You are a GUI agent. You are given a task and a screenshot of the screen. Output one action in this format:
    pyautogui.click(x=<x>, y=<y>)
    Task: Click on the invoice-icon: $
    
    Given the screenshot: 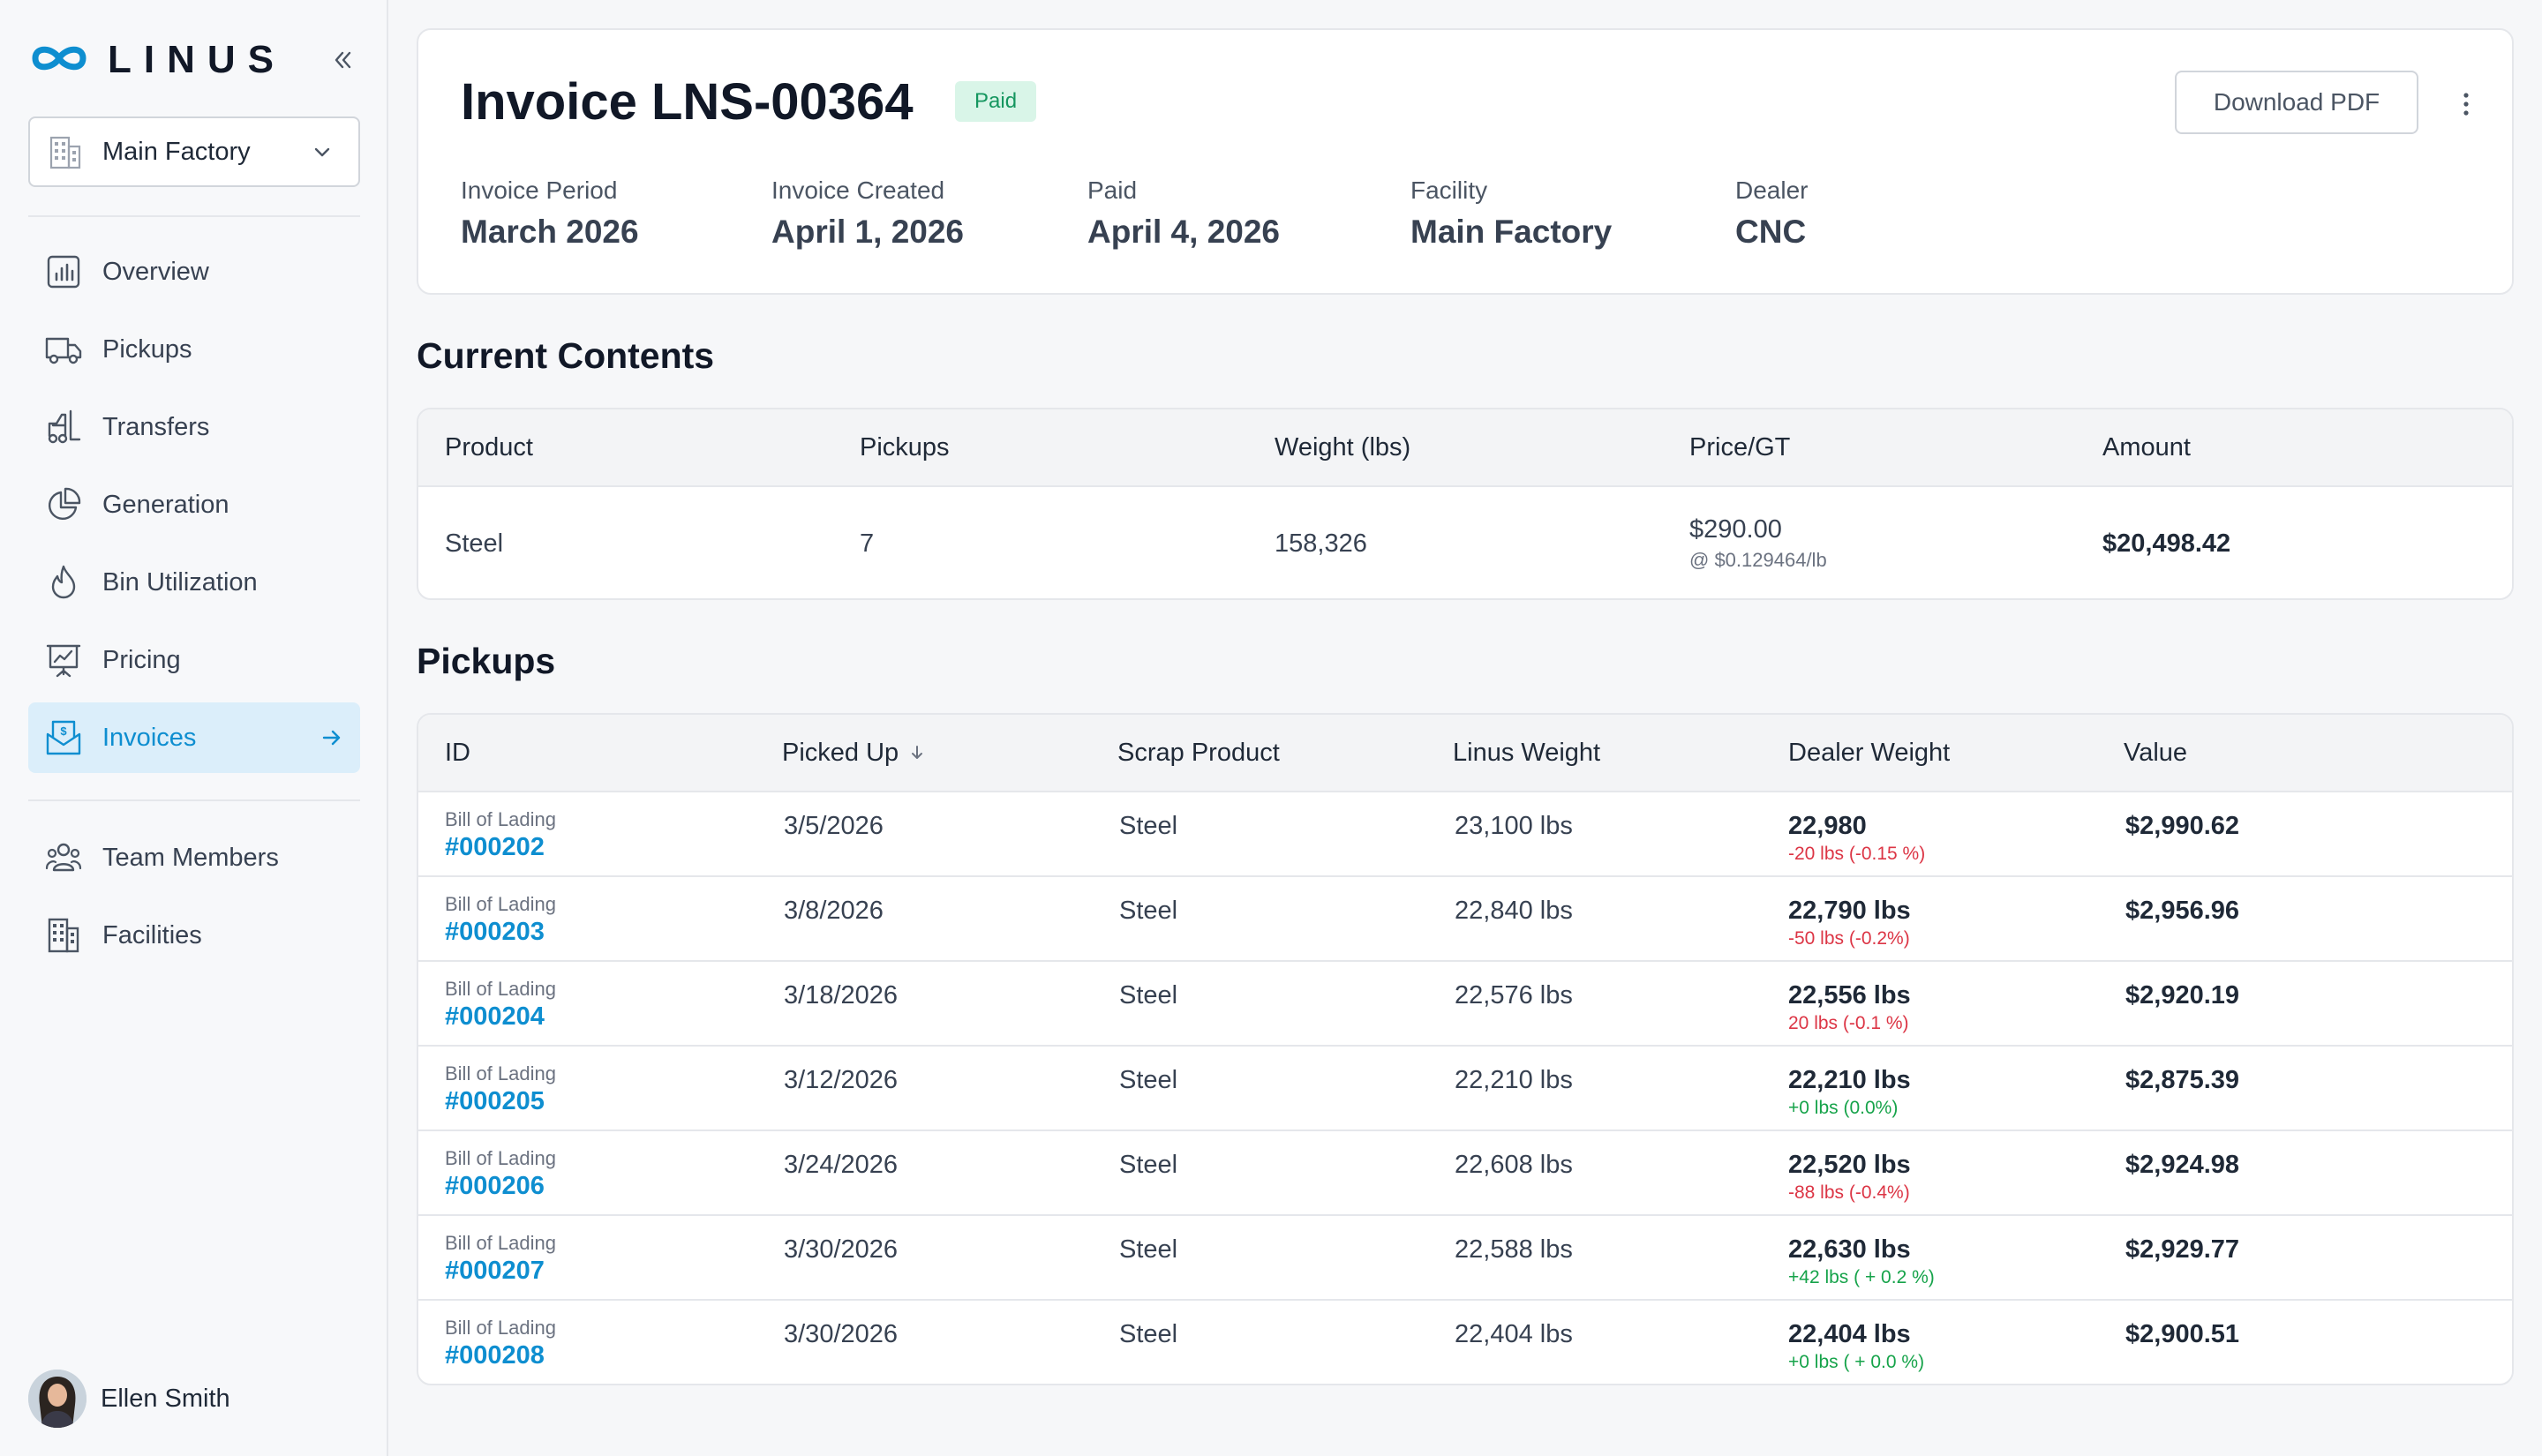 What is the action you would take?
    pyautogui.click(x=64, y=737)
    